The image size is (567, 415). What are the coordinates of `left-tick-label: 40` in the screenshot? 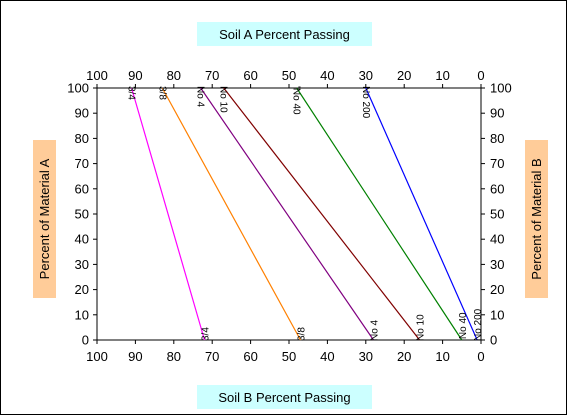 It's located at (82, 239).